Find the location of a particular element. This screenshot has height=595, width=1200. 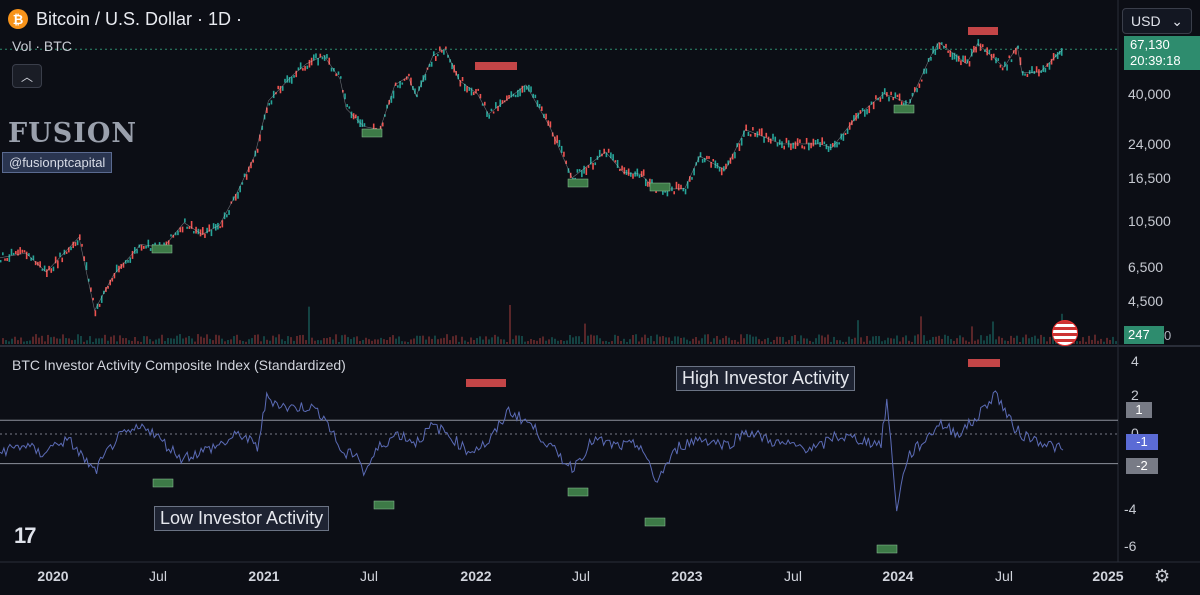

volume-legend: Vol · BTC is located at coordinates (42, 46).